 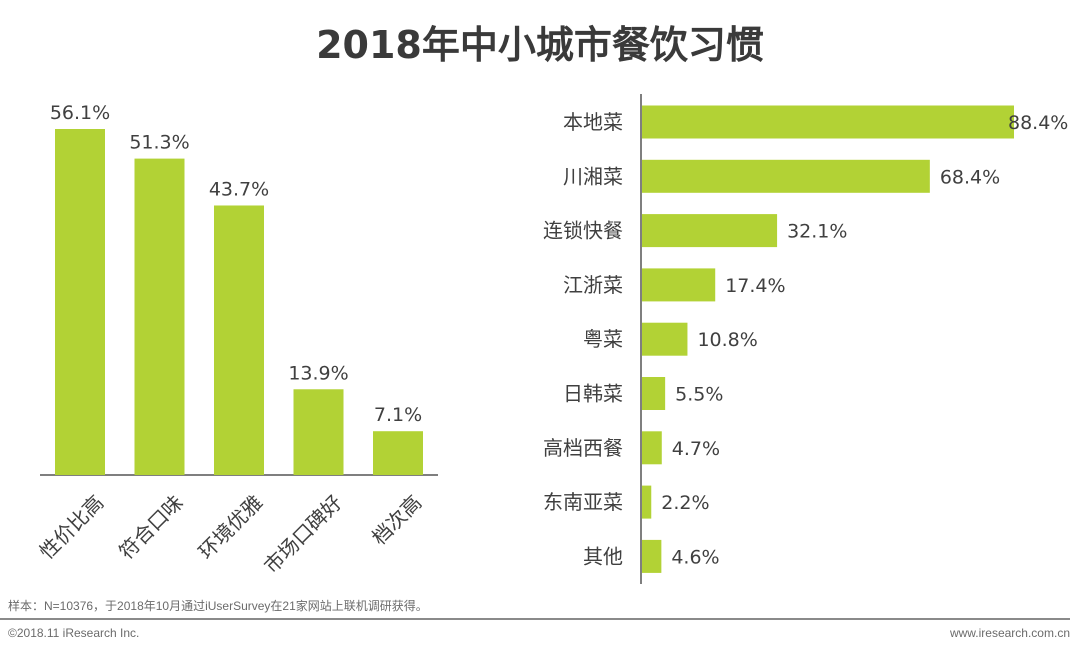 I want to click on category-tick-label: 川湘菜, so click(x=593, y=176).